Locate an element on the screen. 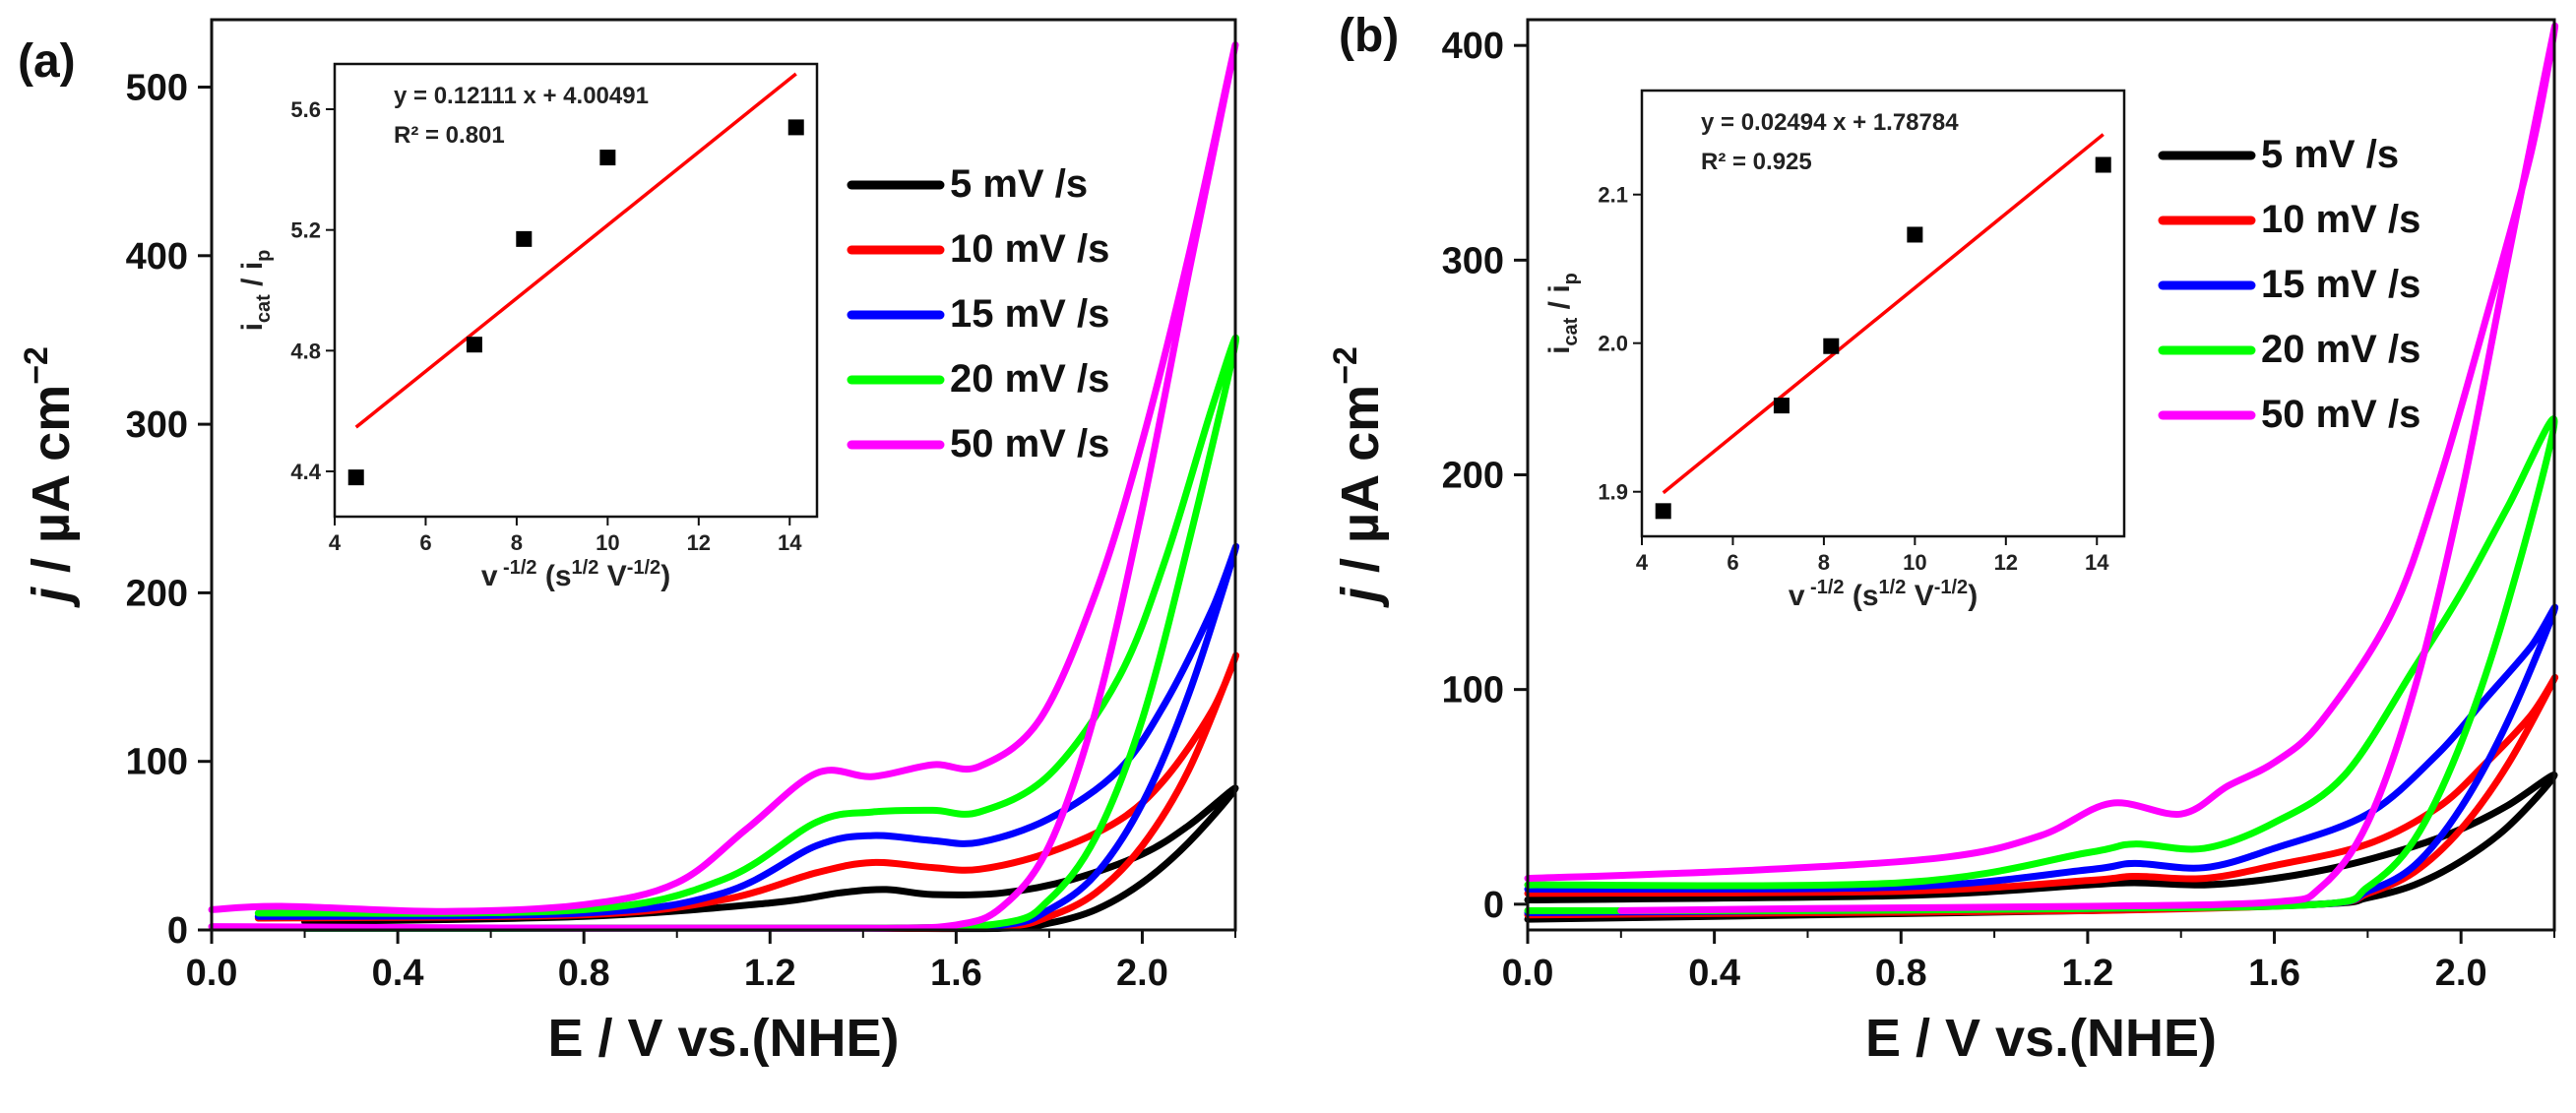 This screenshot has height=1113, width=2576. y-axis-label-italic: j is located at coordinates (51, 598).